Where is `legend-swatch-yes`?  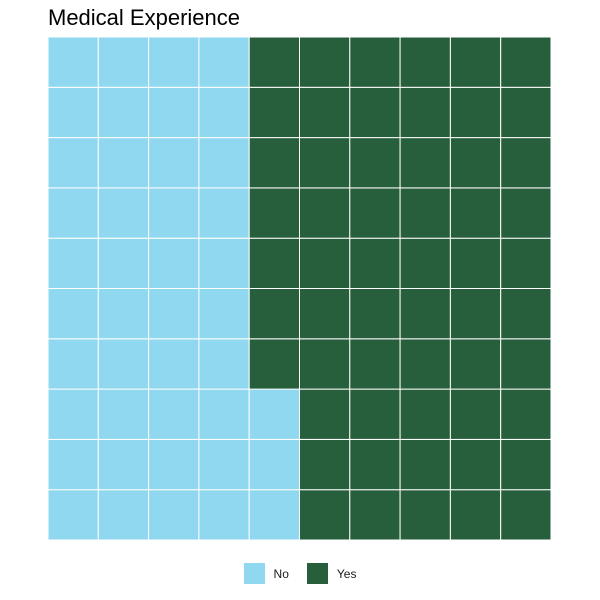
legend-swatch-yes is located at coordinates (317, 573).